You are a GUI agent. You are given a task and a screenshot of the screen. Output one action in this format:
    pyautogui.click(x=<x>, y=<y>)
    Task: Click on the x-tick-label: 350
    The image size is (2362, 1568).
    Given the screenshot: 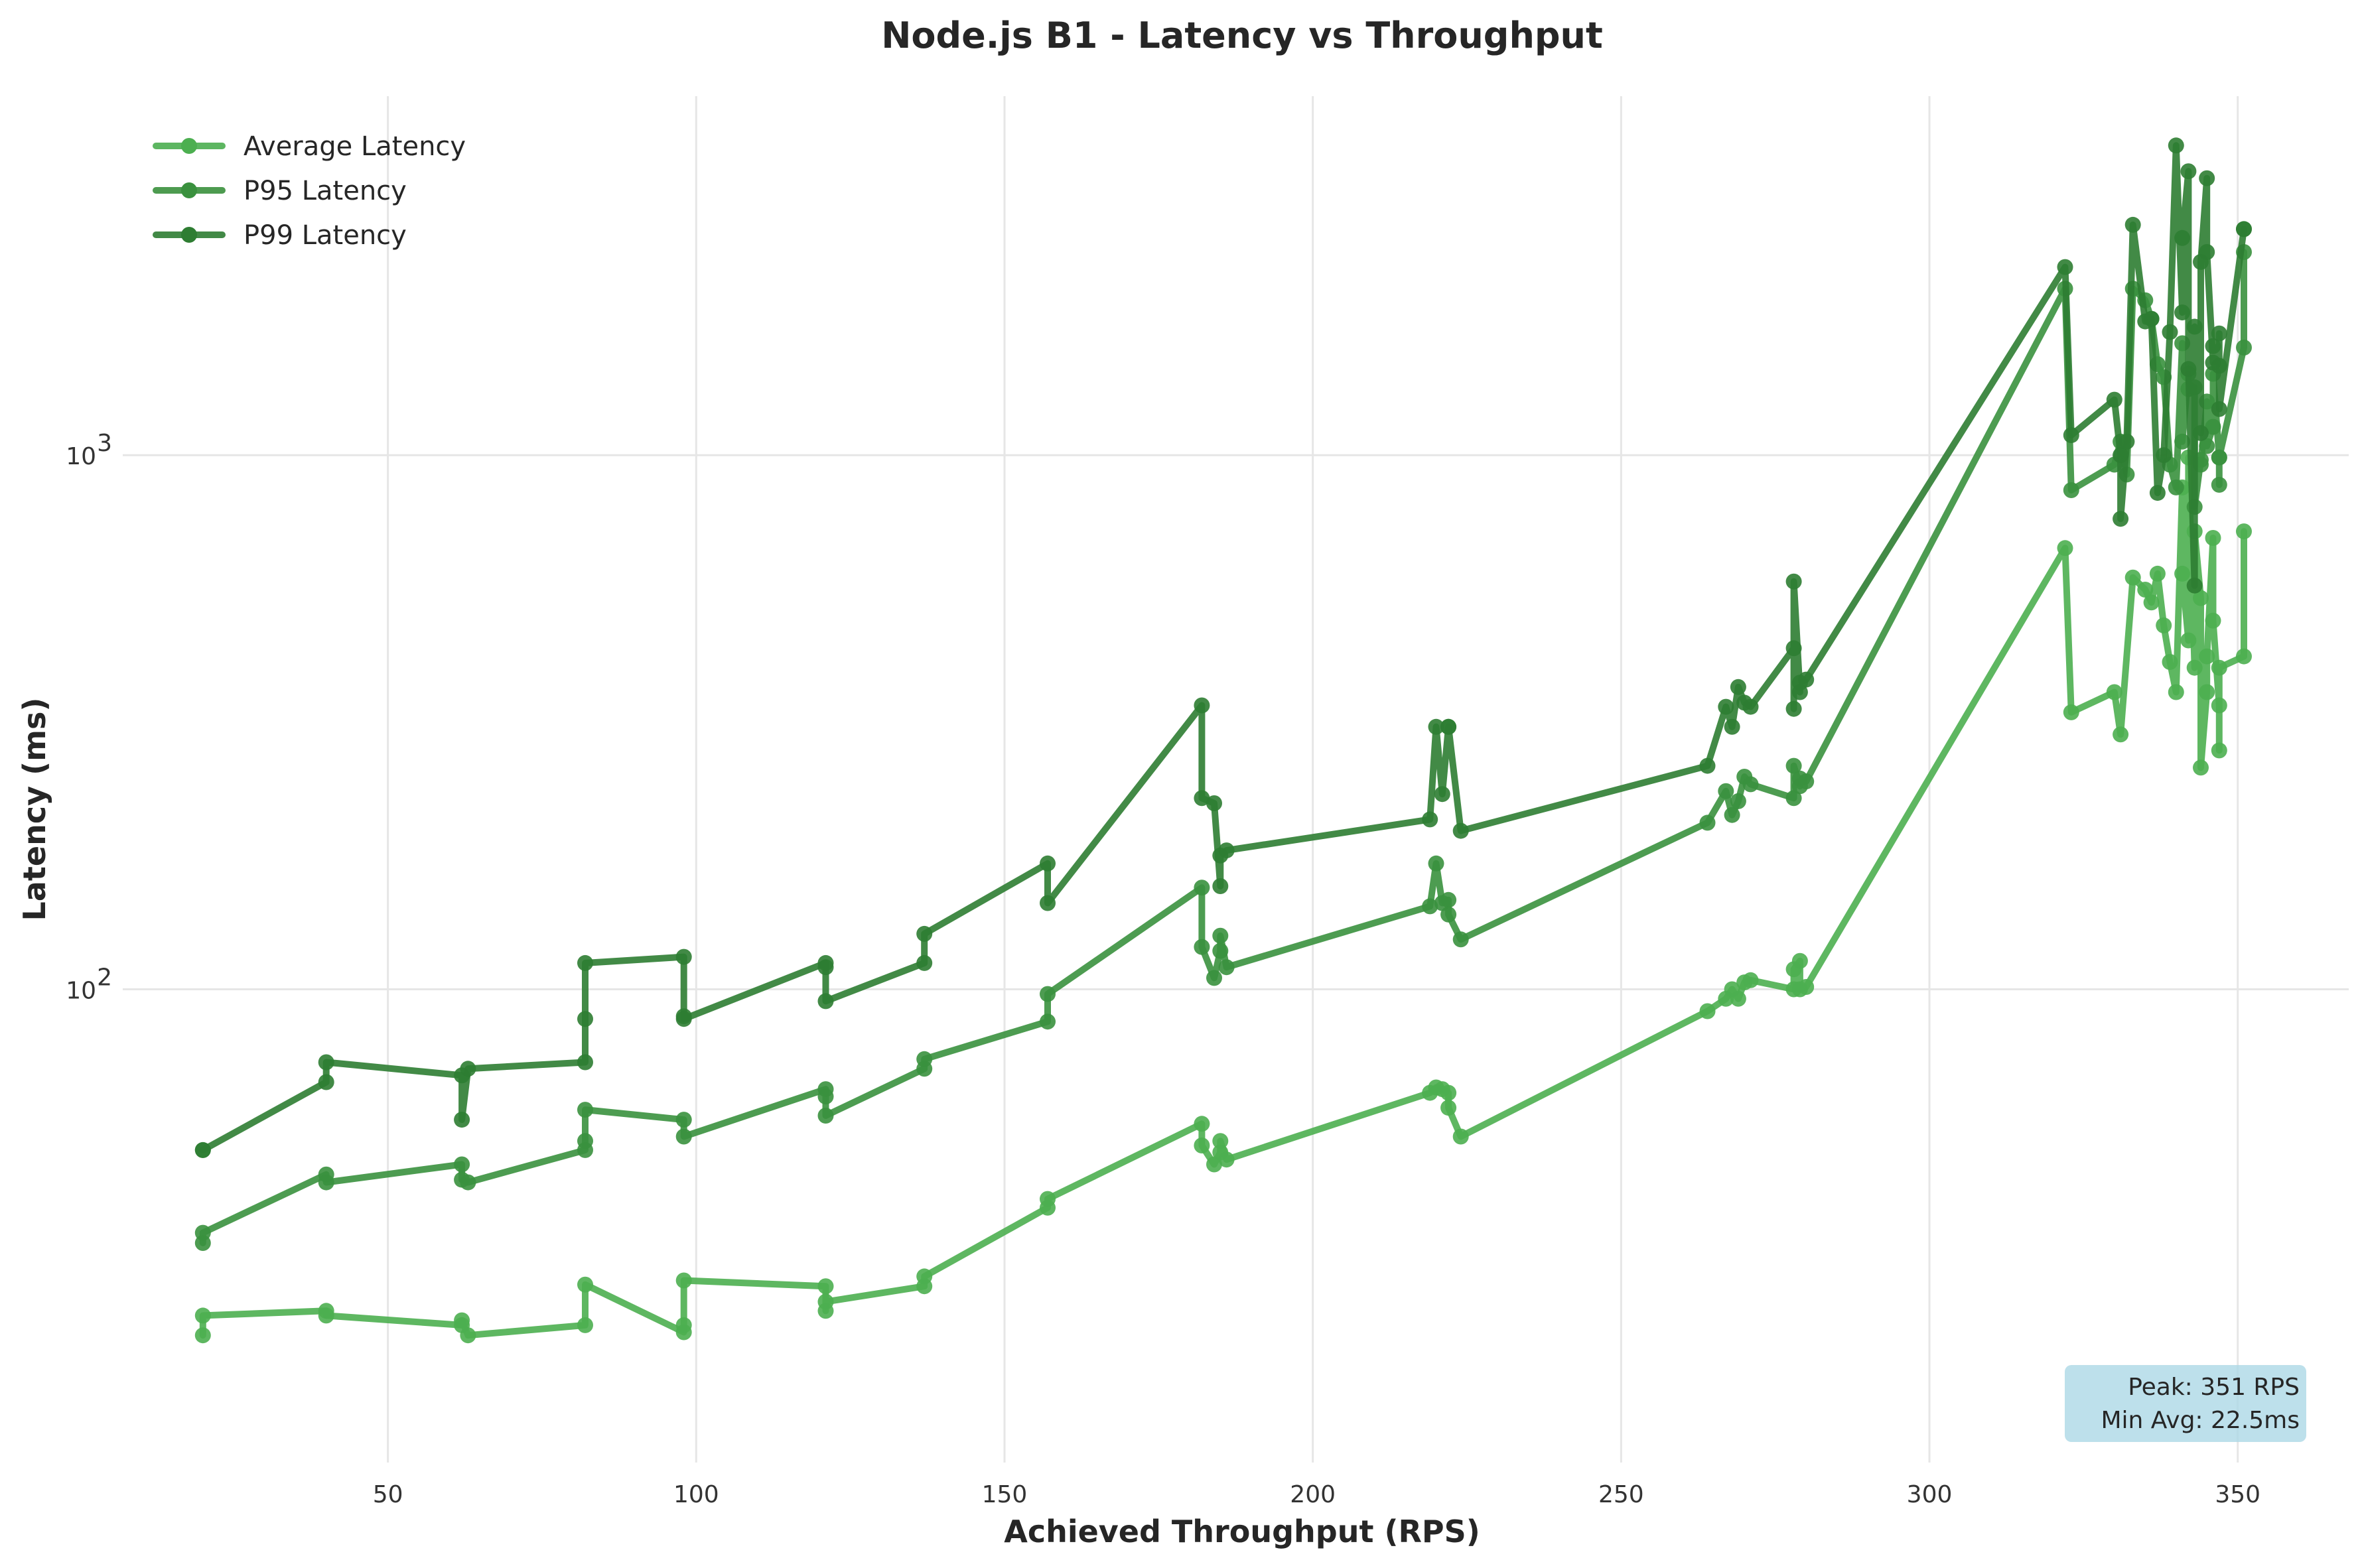 What is the action you would take?
    pyautogui.click(x=2237, y=1494)
    